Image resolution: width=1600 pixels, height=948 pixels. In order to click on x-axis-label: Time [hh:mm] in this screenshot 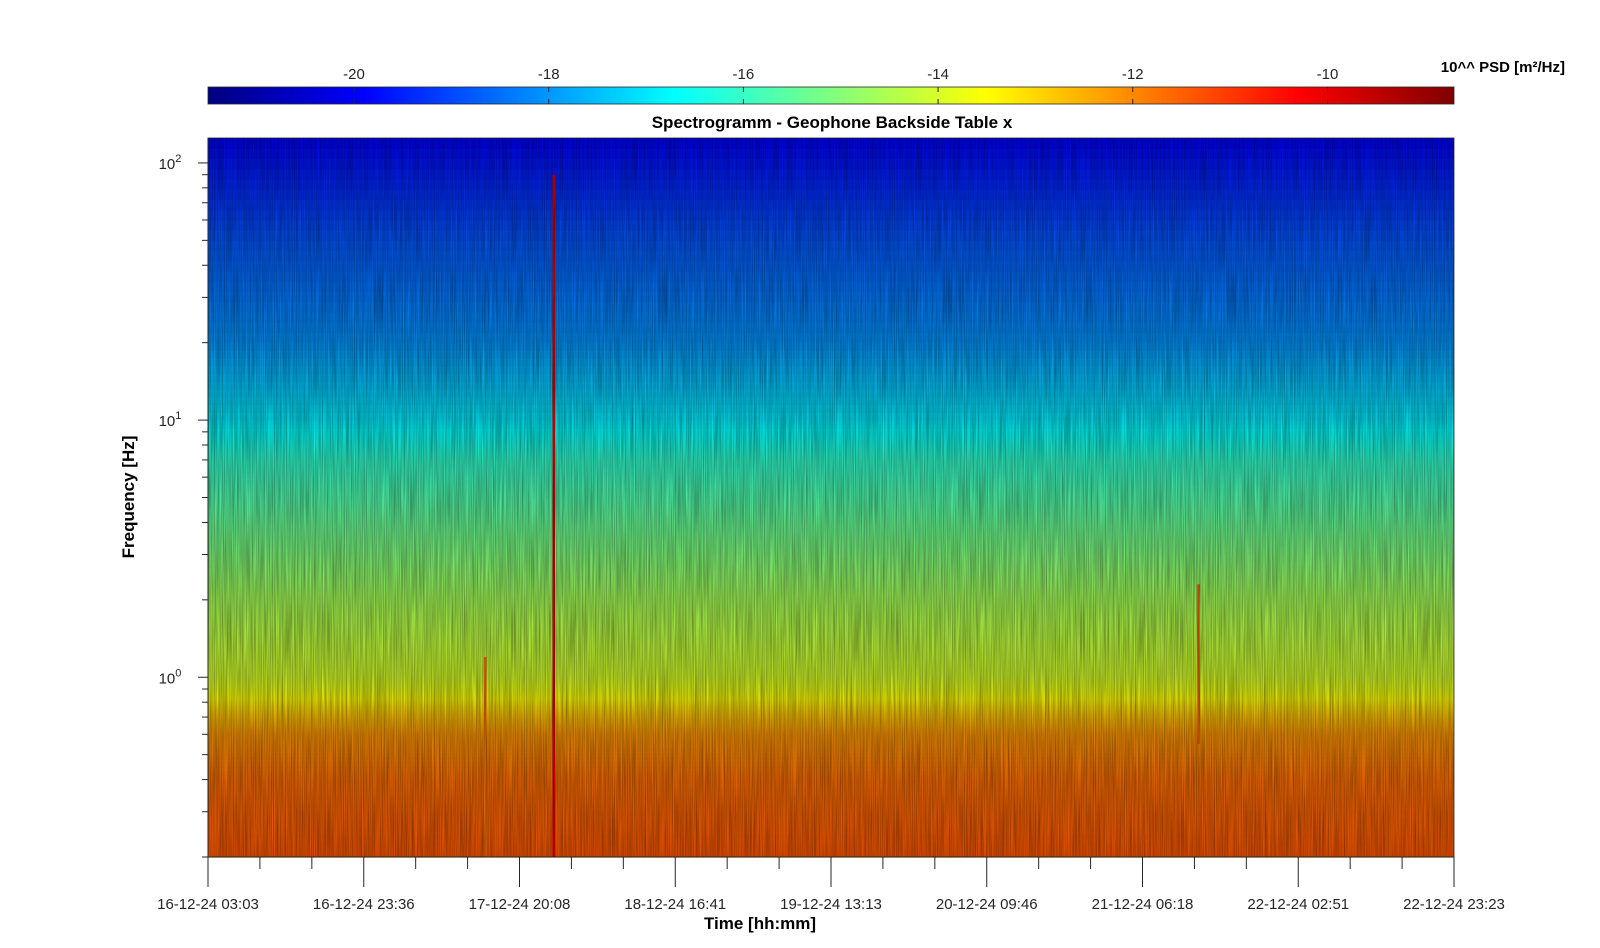, I will do `click(760, 923)`.